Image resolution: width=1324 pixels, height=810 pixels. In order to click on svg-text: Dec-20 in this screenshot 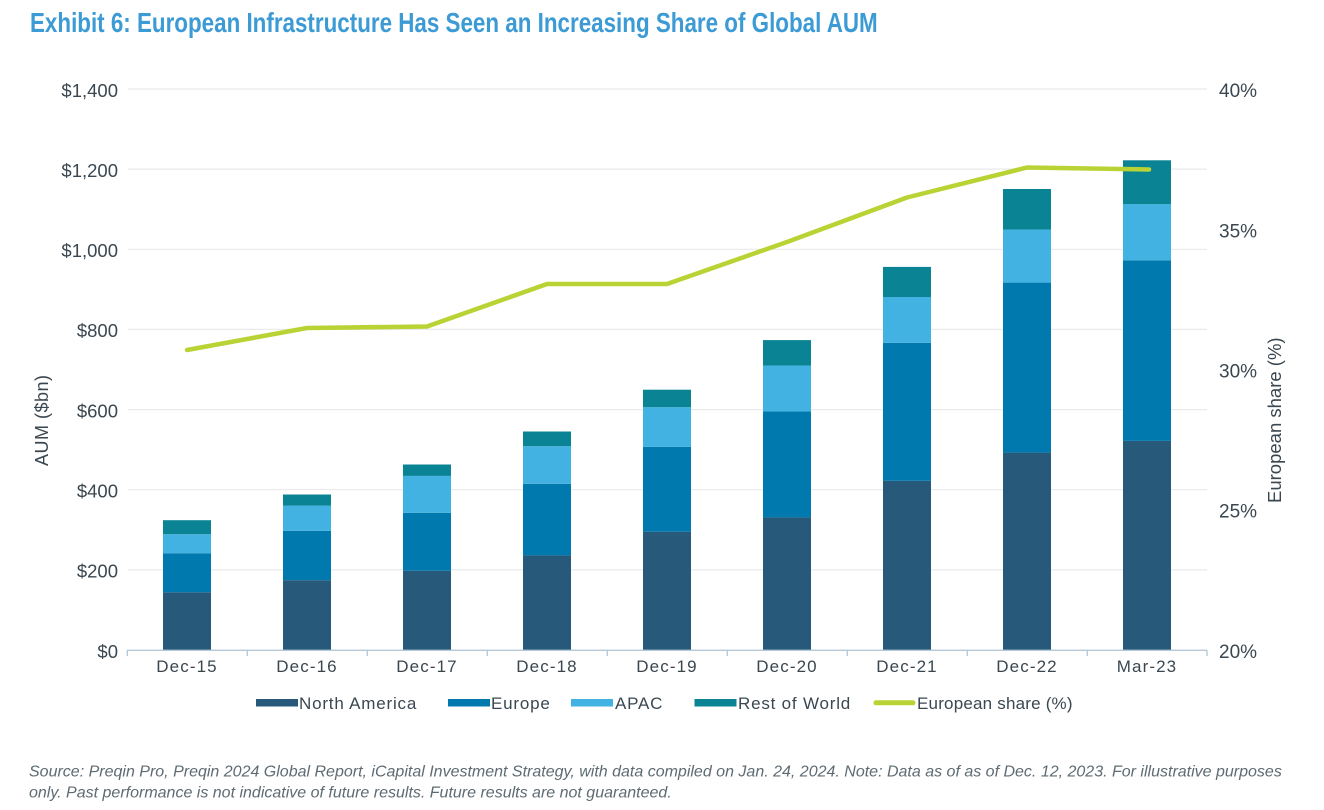, I will do `click(786, 666)`.